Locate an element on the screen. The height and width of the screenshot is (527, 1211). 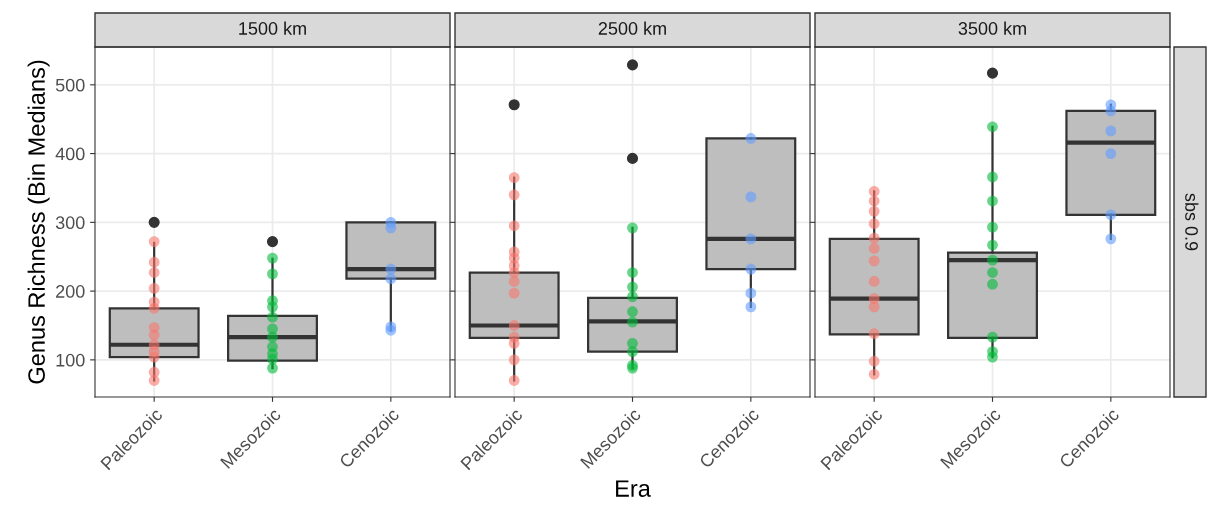
y-tick-label: 100 is located at coordinates (70, 360).